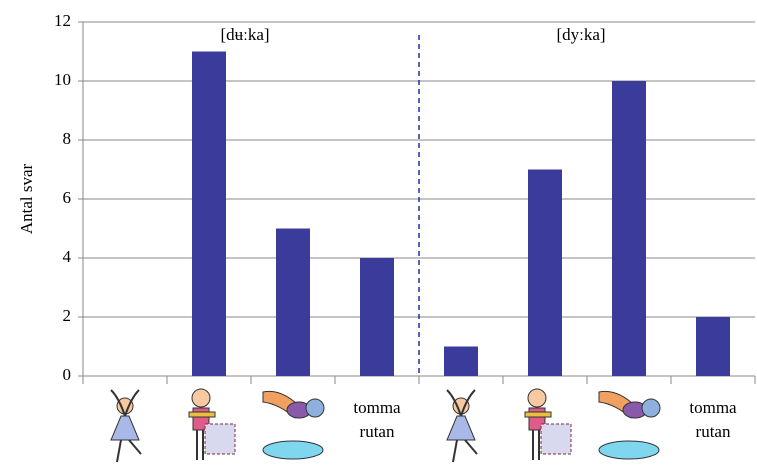 The height and width of the screenshot is (466, 757). What do you see at coordinates (62, 20) in the screenshot?
I see `y-tick-label: 12` at bounding box center [62, 20].